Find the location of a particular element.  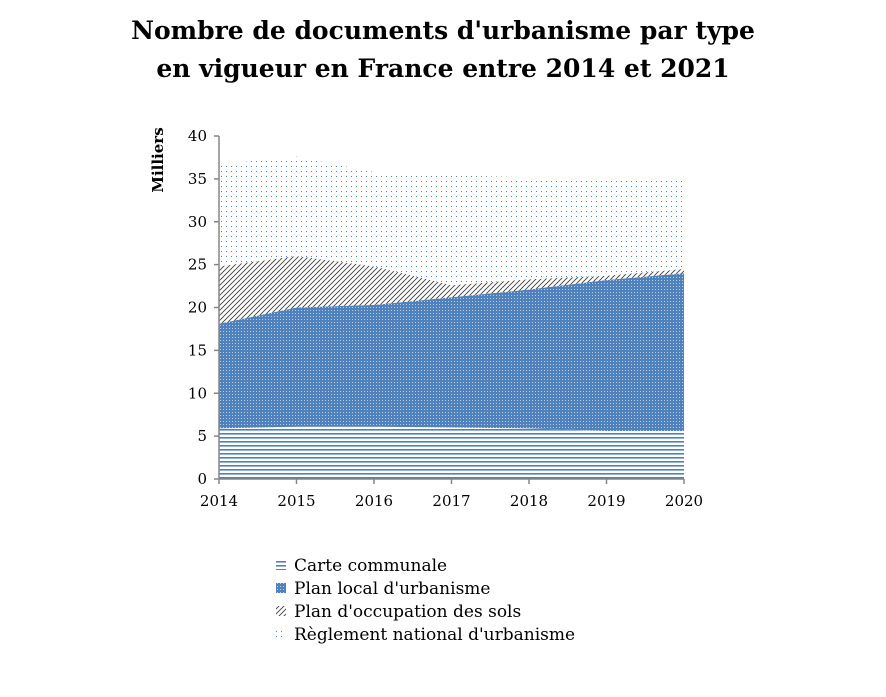

legend-item: Carte communale is located at coordinates (361, 566).